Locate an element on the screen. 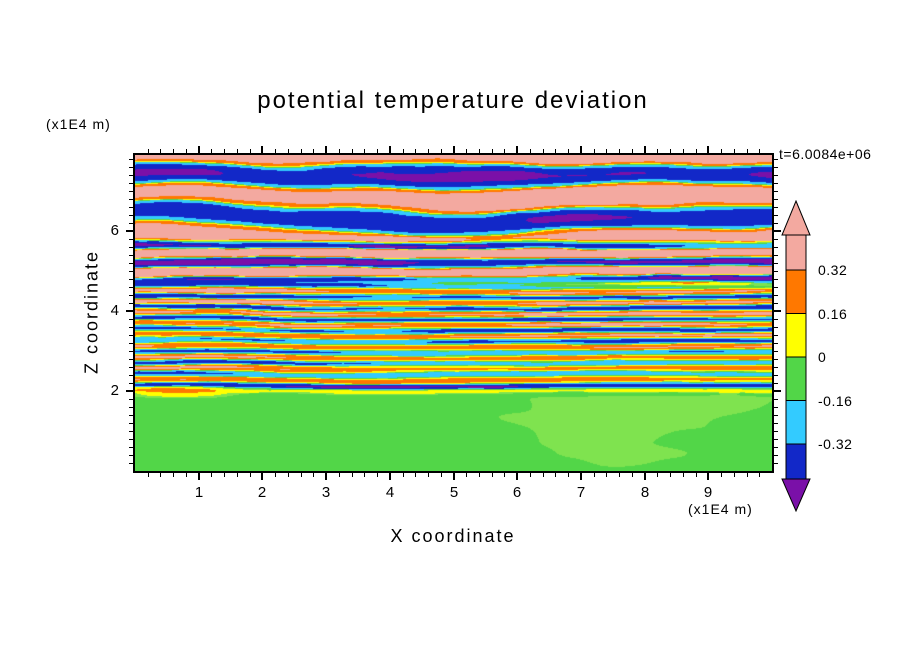  colorbar-tick-label: -0.16 is located at coordinates (835, 400).